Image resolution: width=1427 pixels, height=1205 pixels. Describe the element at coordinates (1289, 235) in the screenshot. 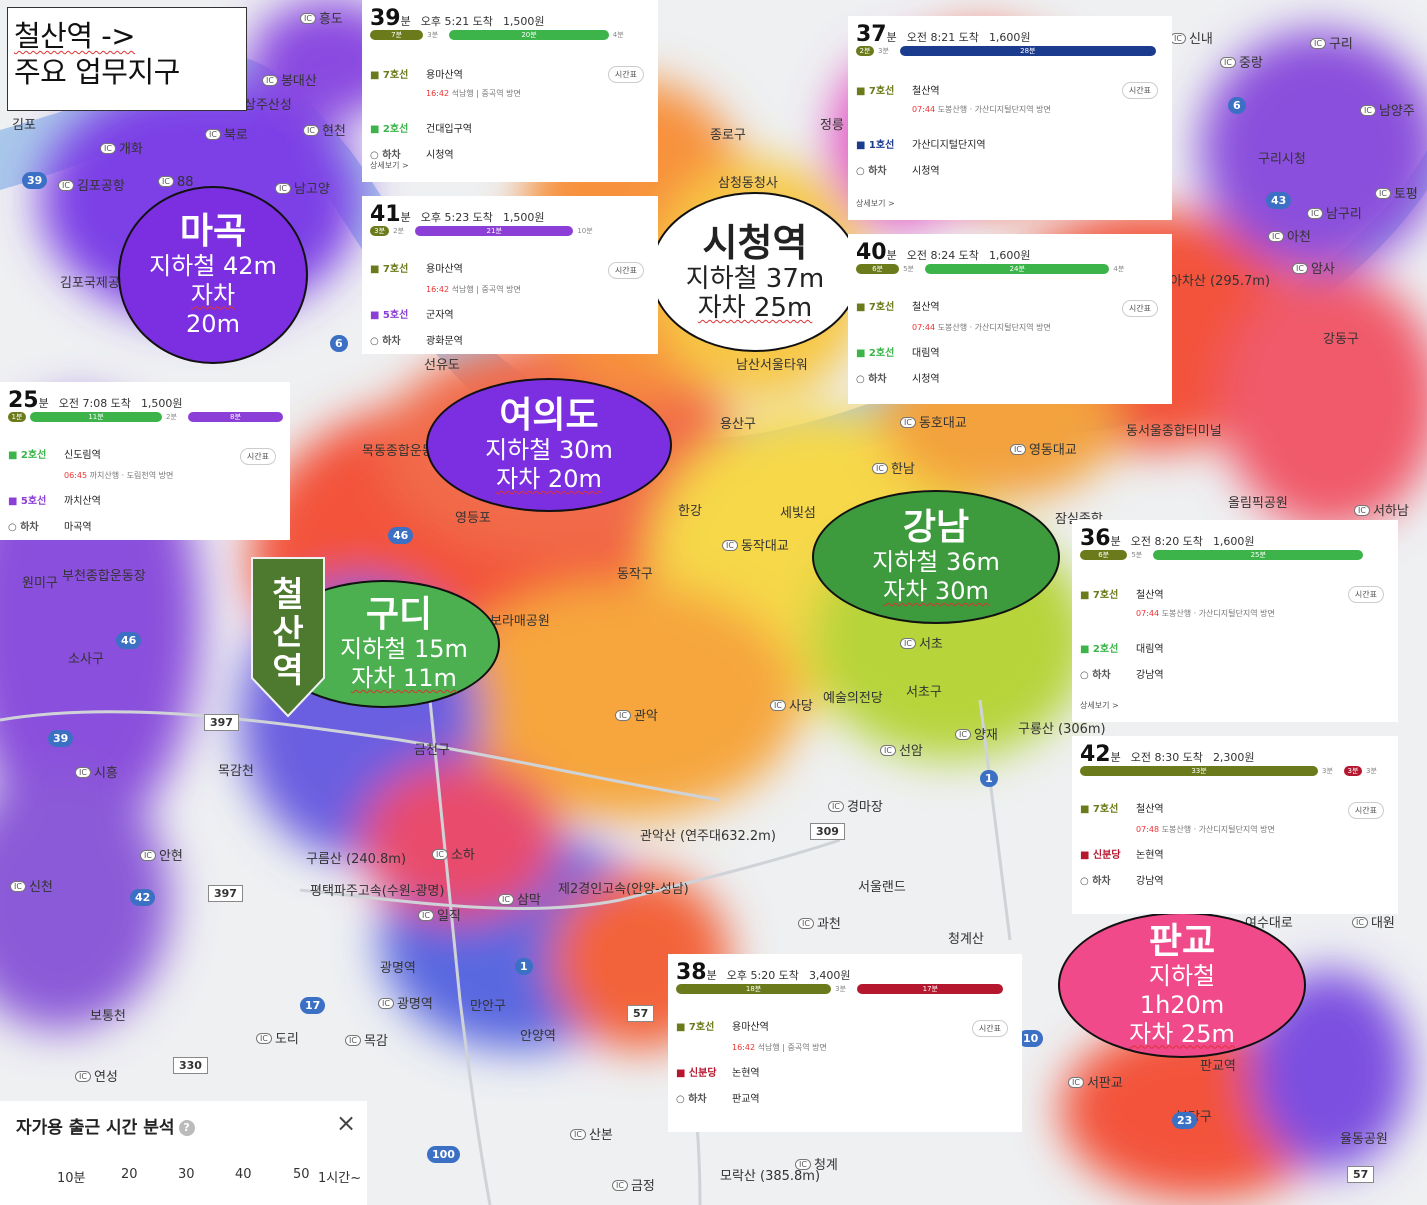

I see `map-label: IC 아천` at that location.